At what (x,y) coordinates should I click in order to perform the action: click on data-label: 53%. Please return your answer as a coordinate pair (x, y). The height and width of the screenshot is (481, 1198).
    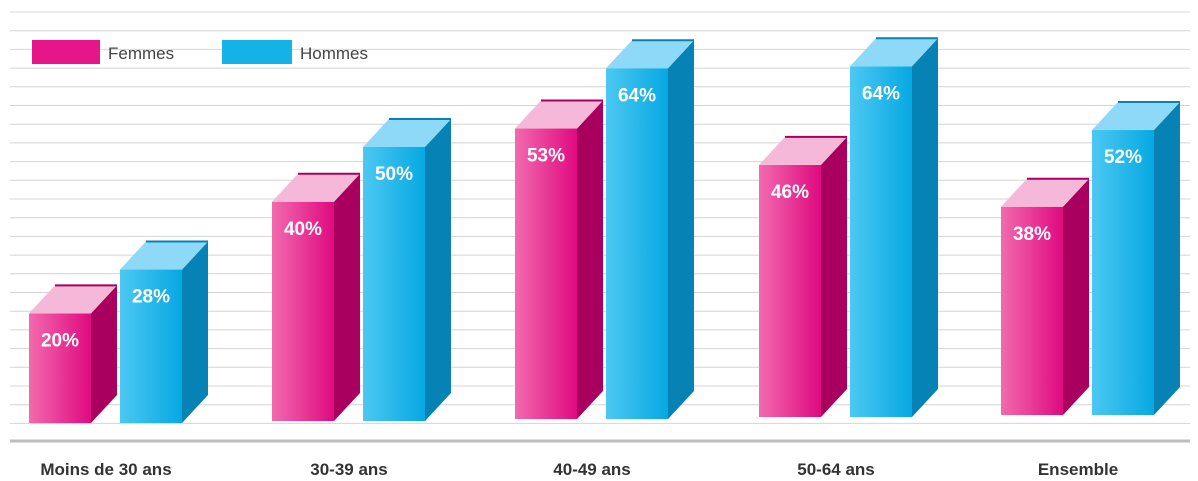
    Looking at the image, I should click on (546, 156).